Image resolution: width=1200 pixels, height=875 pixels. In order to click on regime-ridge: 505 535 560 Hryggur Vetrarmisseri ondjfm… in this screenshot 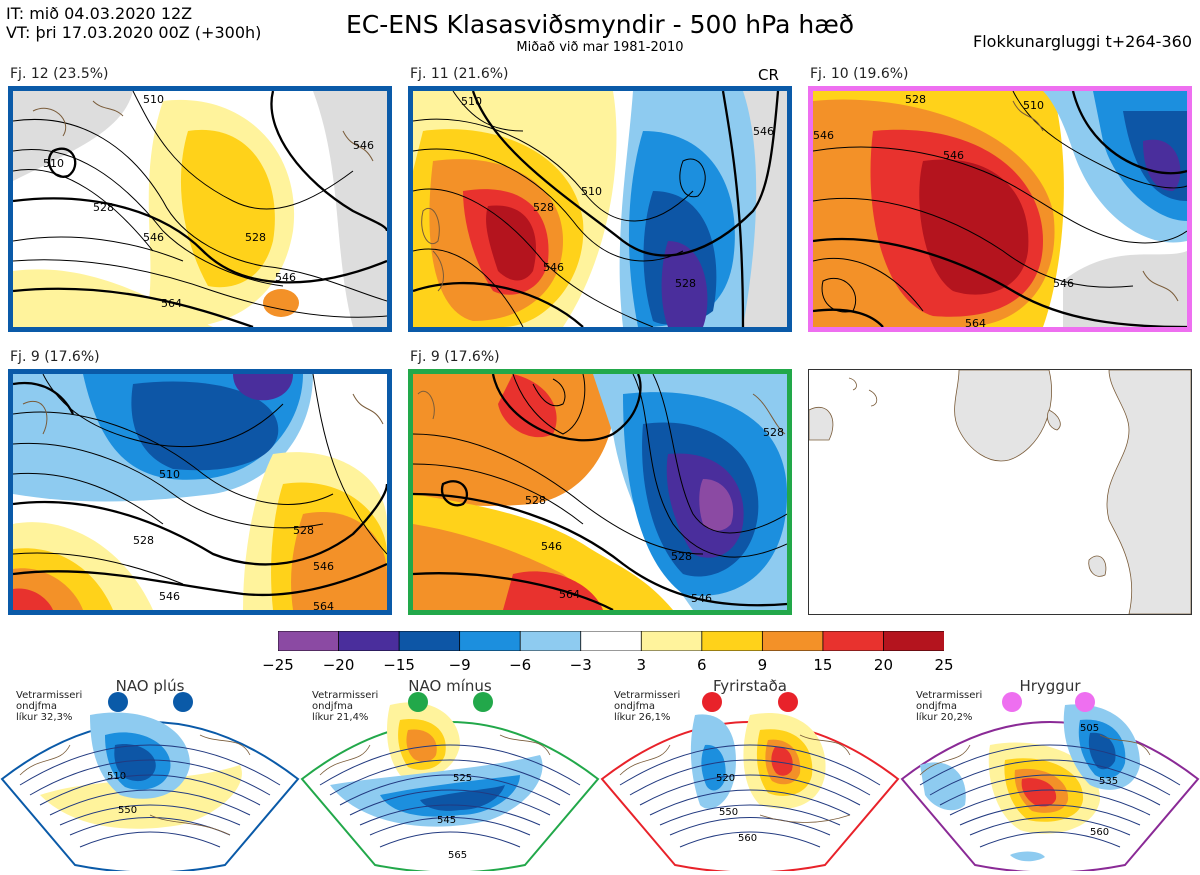, I will do `click(1050, 774)`.